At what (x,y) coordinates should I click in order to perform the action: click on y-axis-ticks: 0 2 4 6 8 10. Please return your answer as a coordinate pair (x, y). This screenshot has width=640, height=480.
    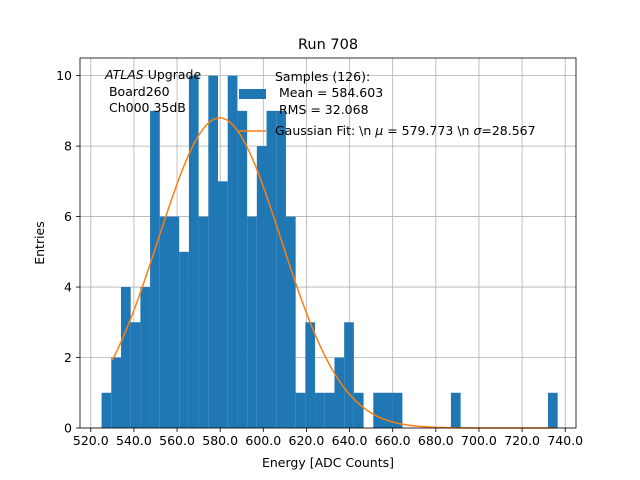
    Looking at the image, I should click on (68, 252).